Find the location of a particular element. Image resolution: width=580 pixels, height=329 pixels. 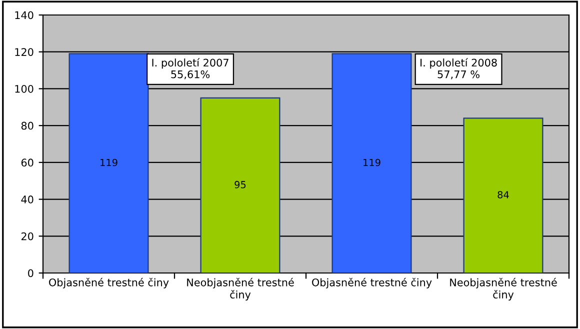

annotation: I. pololetí 2008 57,77 % is located at coordinates (458, 69).